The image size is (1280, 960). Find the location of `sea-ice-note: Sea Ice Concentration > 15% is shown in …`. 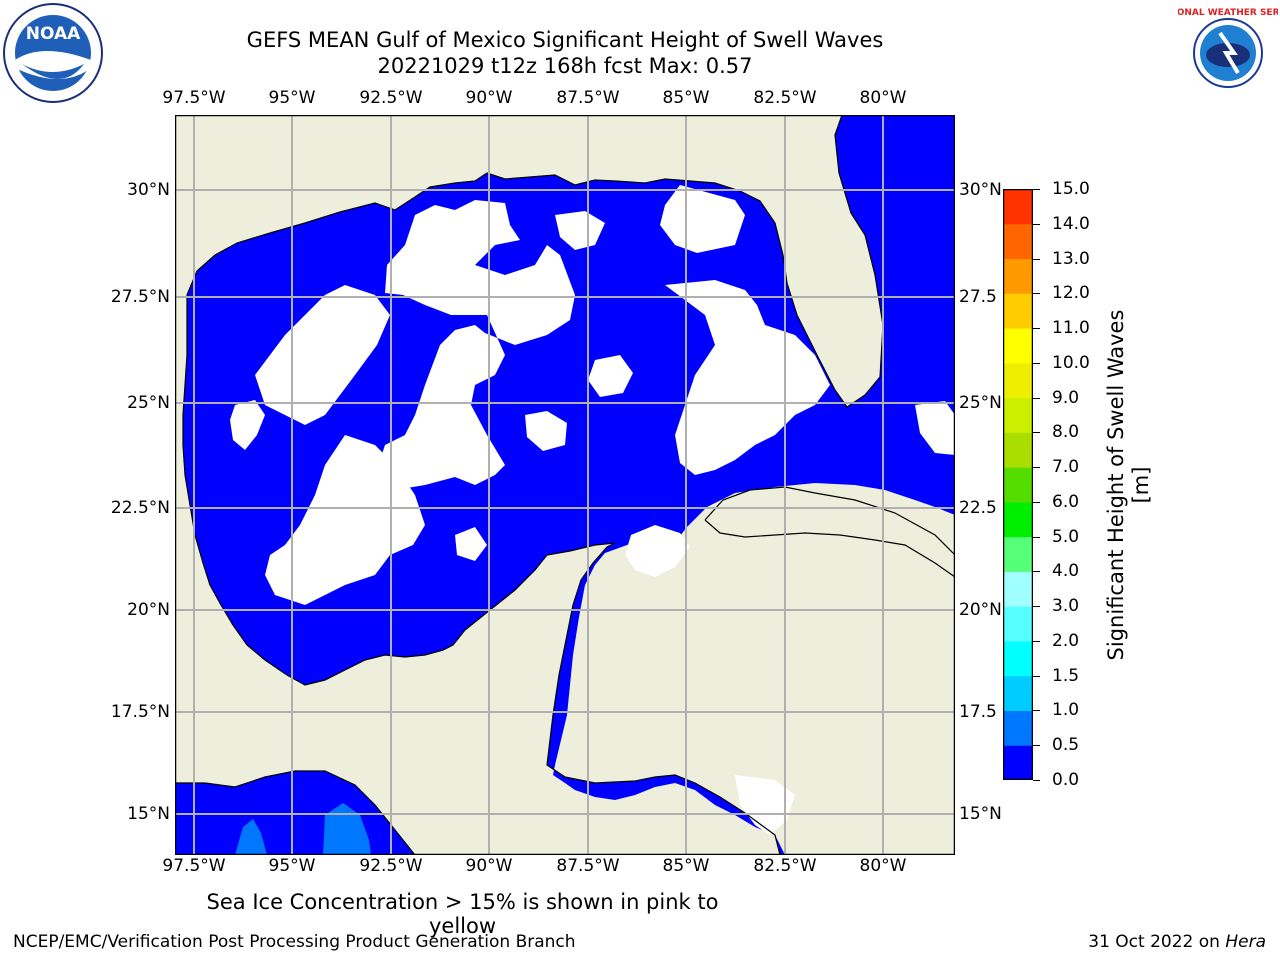

sea-ice-note: Sea Ice Concentration > 15% is shown in … is located at coordinates (462, 914).